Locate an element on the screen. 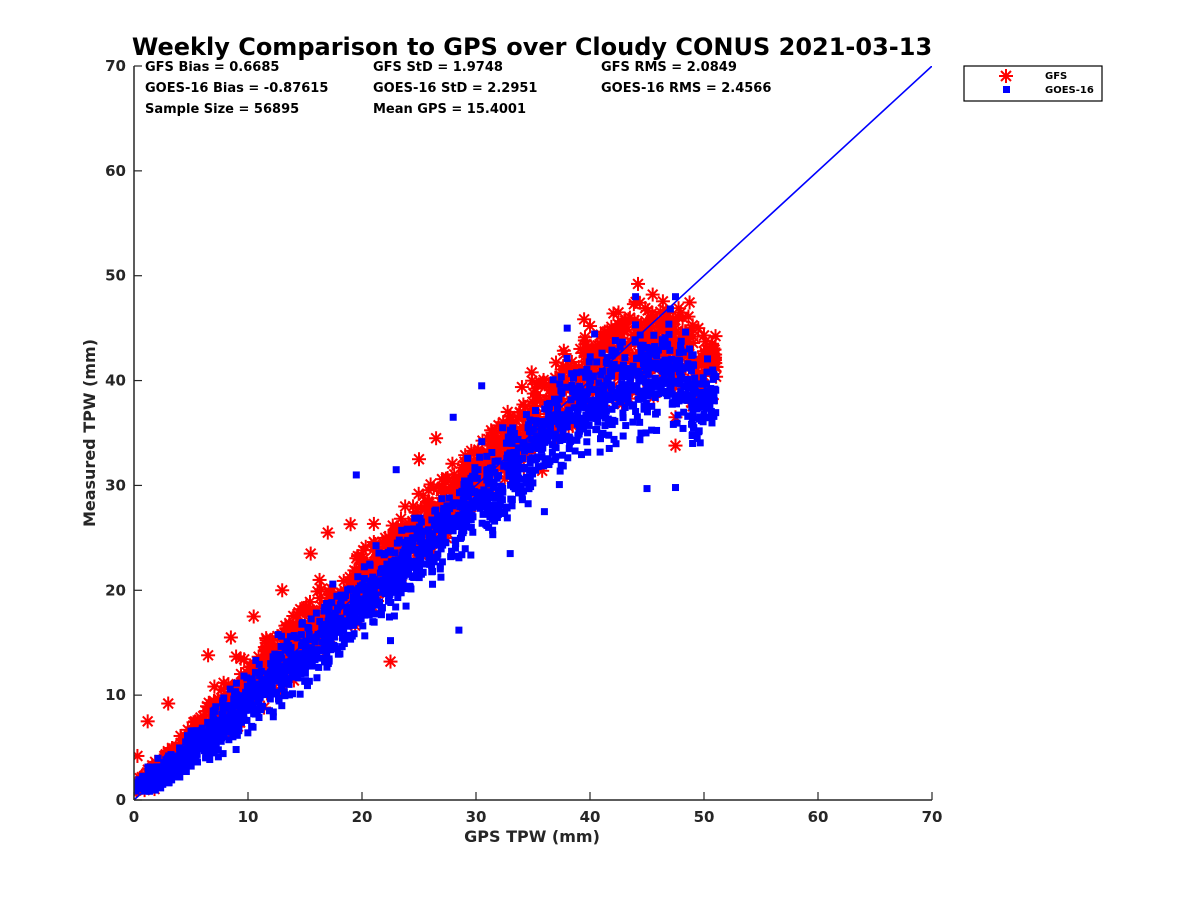 Image resolution: width=1200 pixels, height=900 pixels. y-tick-label: 0 is located at coordinates (121, 800).